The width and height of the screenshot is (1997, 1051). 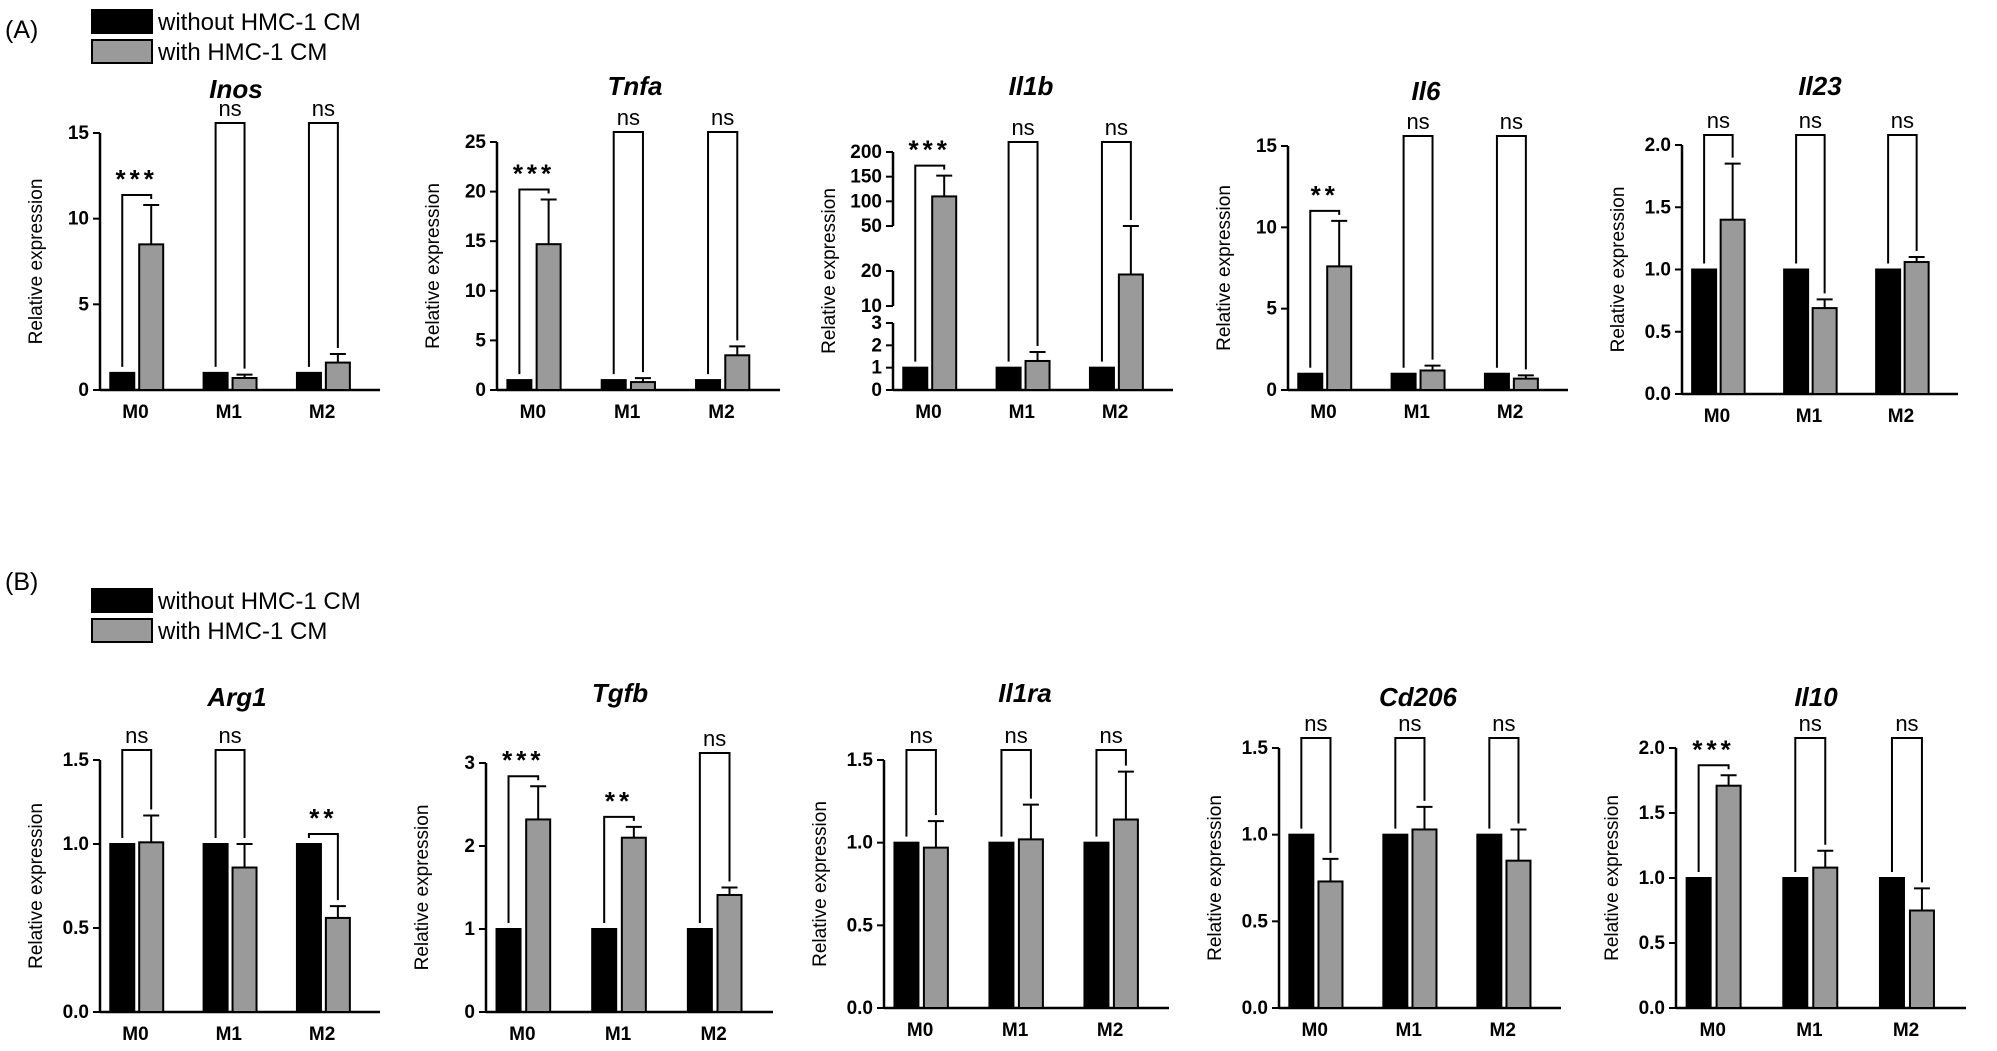 I want to click on legend-a-swatch-without, so click(x=122, y=21).